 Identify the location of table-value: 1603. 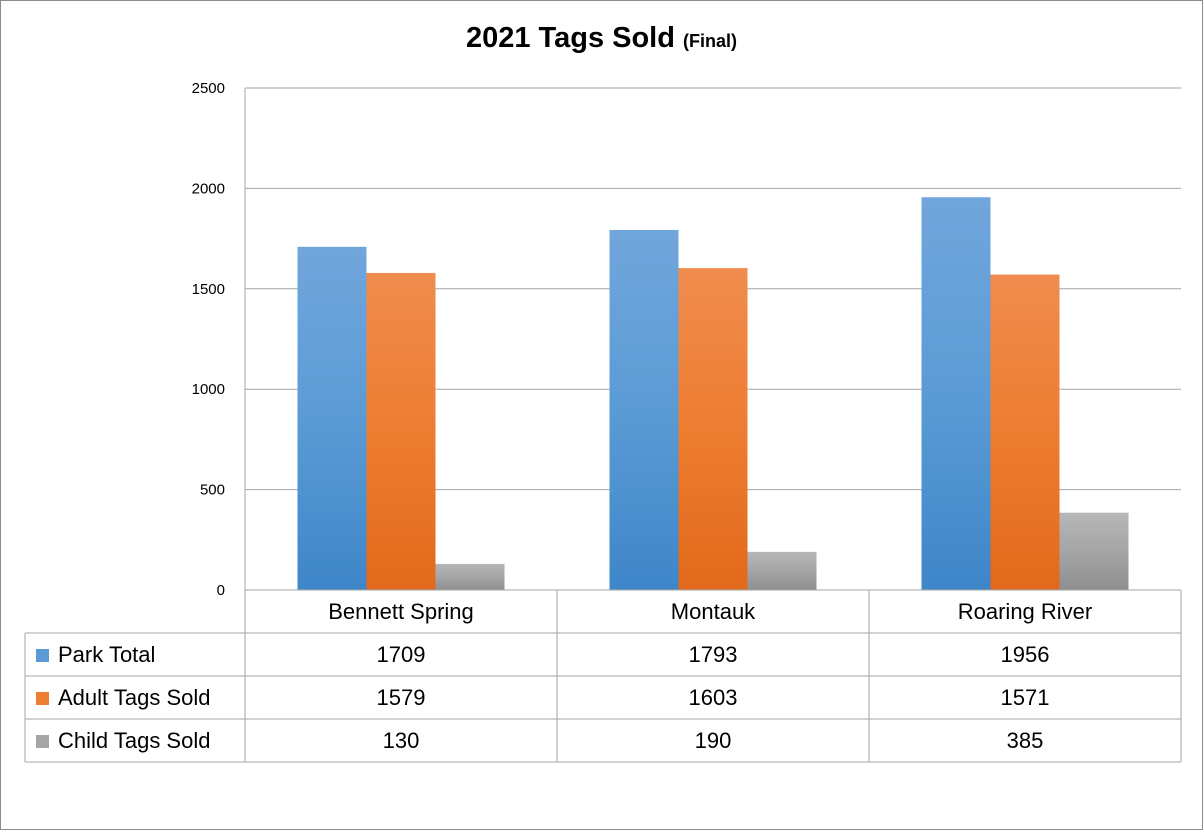
(713, 697).